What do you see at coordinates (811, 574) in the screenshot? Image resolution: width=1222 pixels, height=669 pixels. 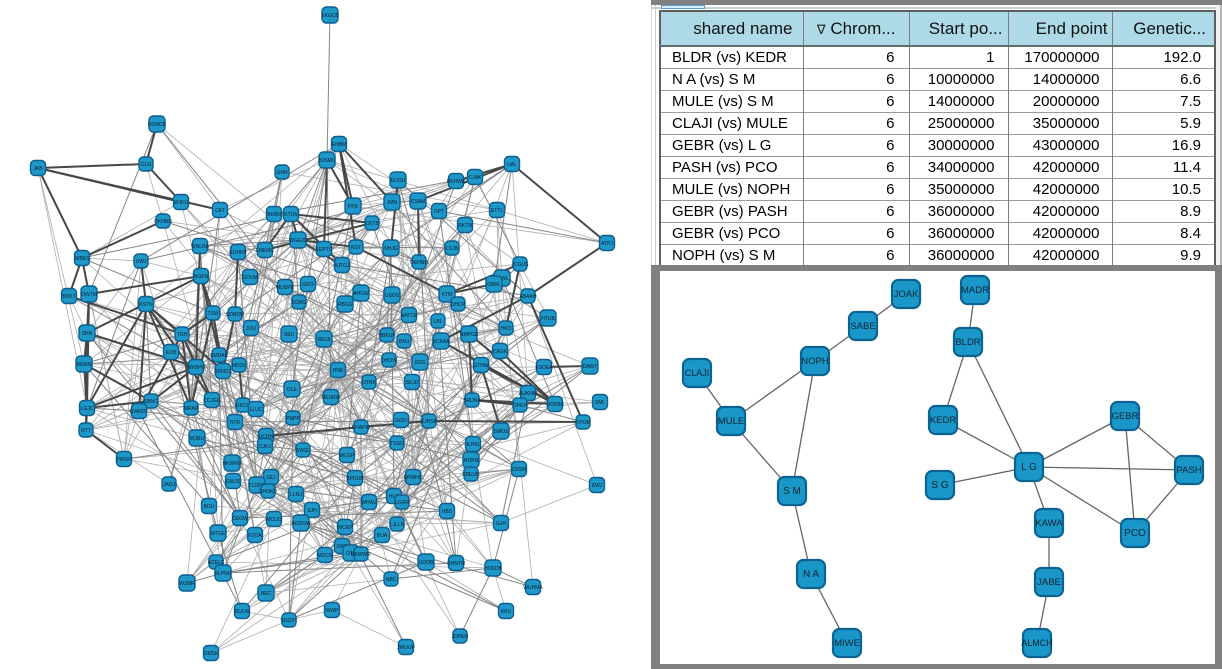 I see `svg-text: N A` at bounding box center [811, 574].